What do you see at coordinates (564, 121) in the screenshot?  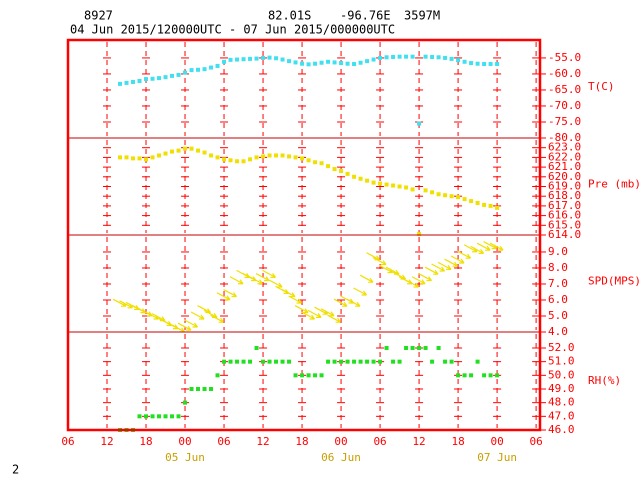 I see `y-tick-label: -75.0` at bounding box center [564, 121].